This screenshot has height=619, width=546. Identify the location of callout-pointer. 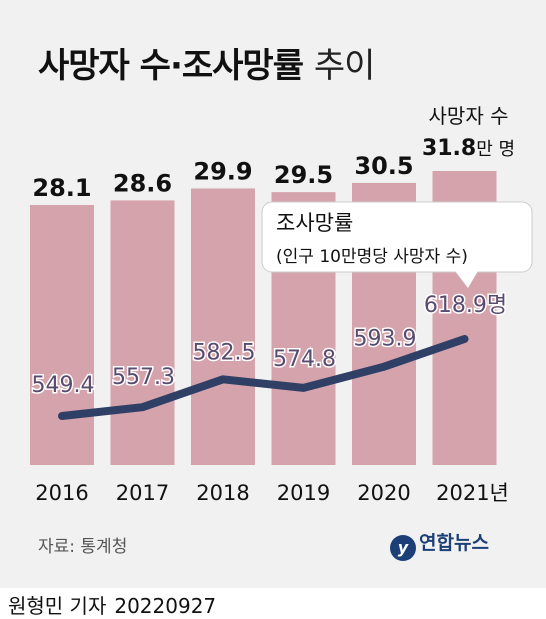
(466, 279).